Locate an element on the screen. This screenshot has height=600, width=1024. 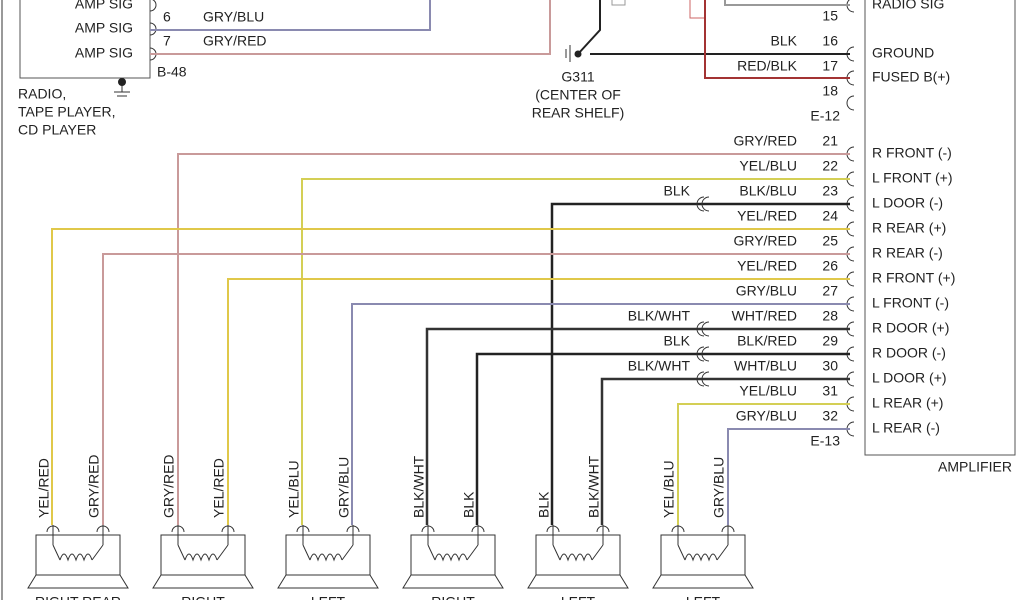
label: 21 is located at coordinates (830, 141).